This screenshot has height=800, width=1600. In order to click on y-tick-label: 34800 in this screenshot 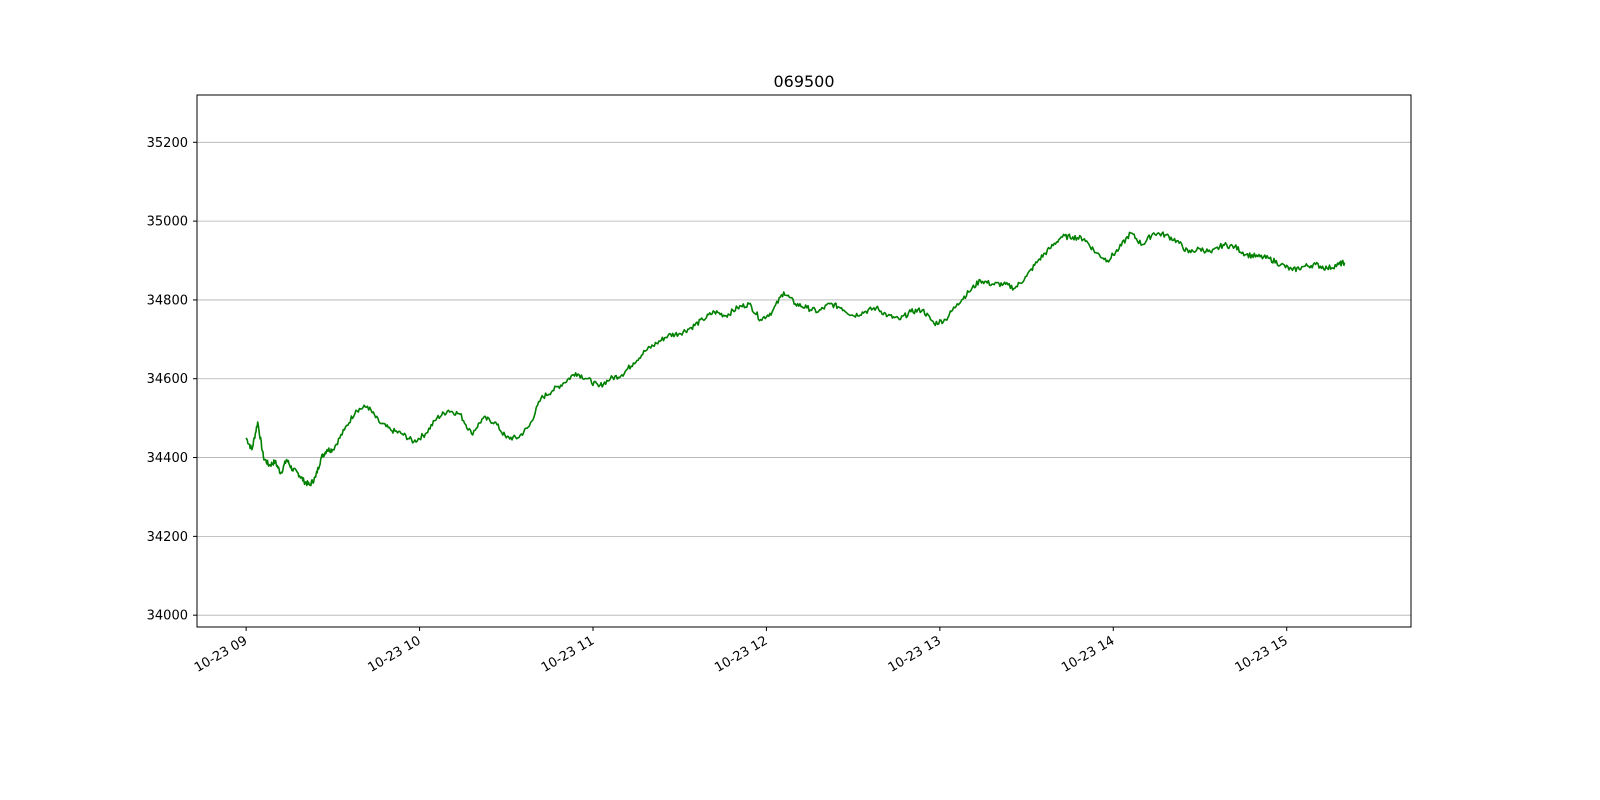, I will do `click(167, 300)`.